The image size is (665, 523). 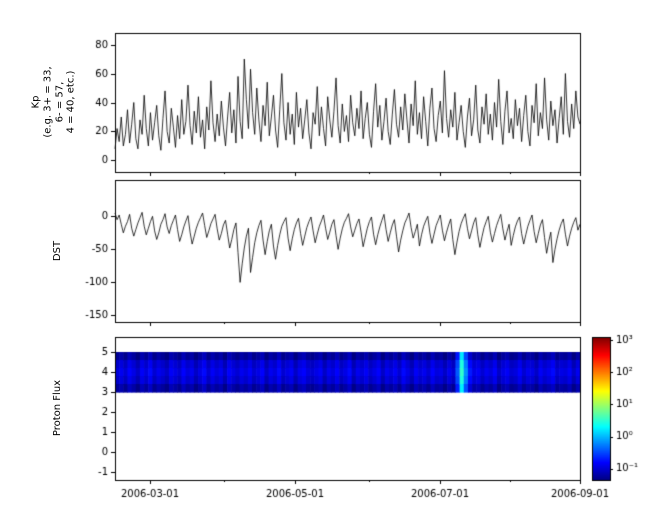 What do you see at coordinates (58, 251) in the screenshot?
I see `dst-axis-label: DST` at bounding box center [58, 251].